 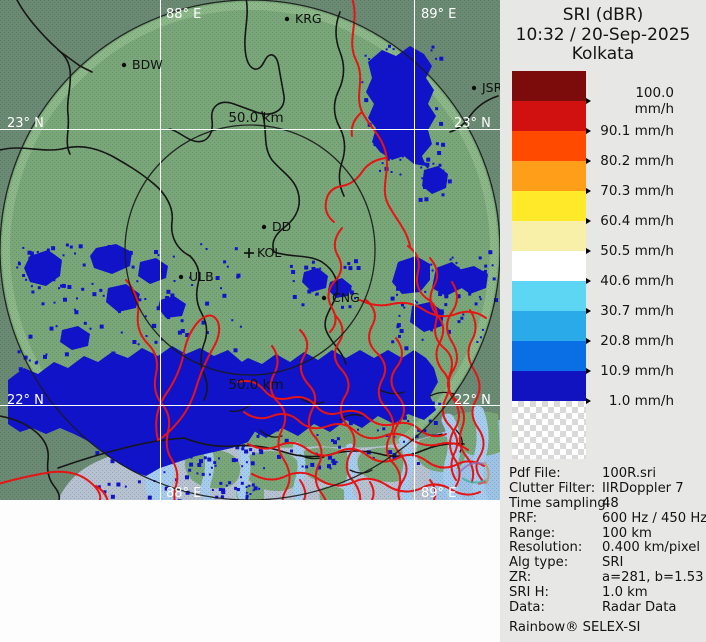 What do you see at coordinates (630, 371) in the screenshot?
I see `legend-label: 10.9 mm/h` at bounding box center [630, 371].